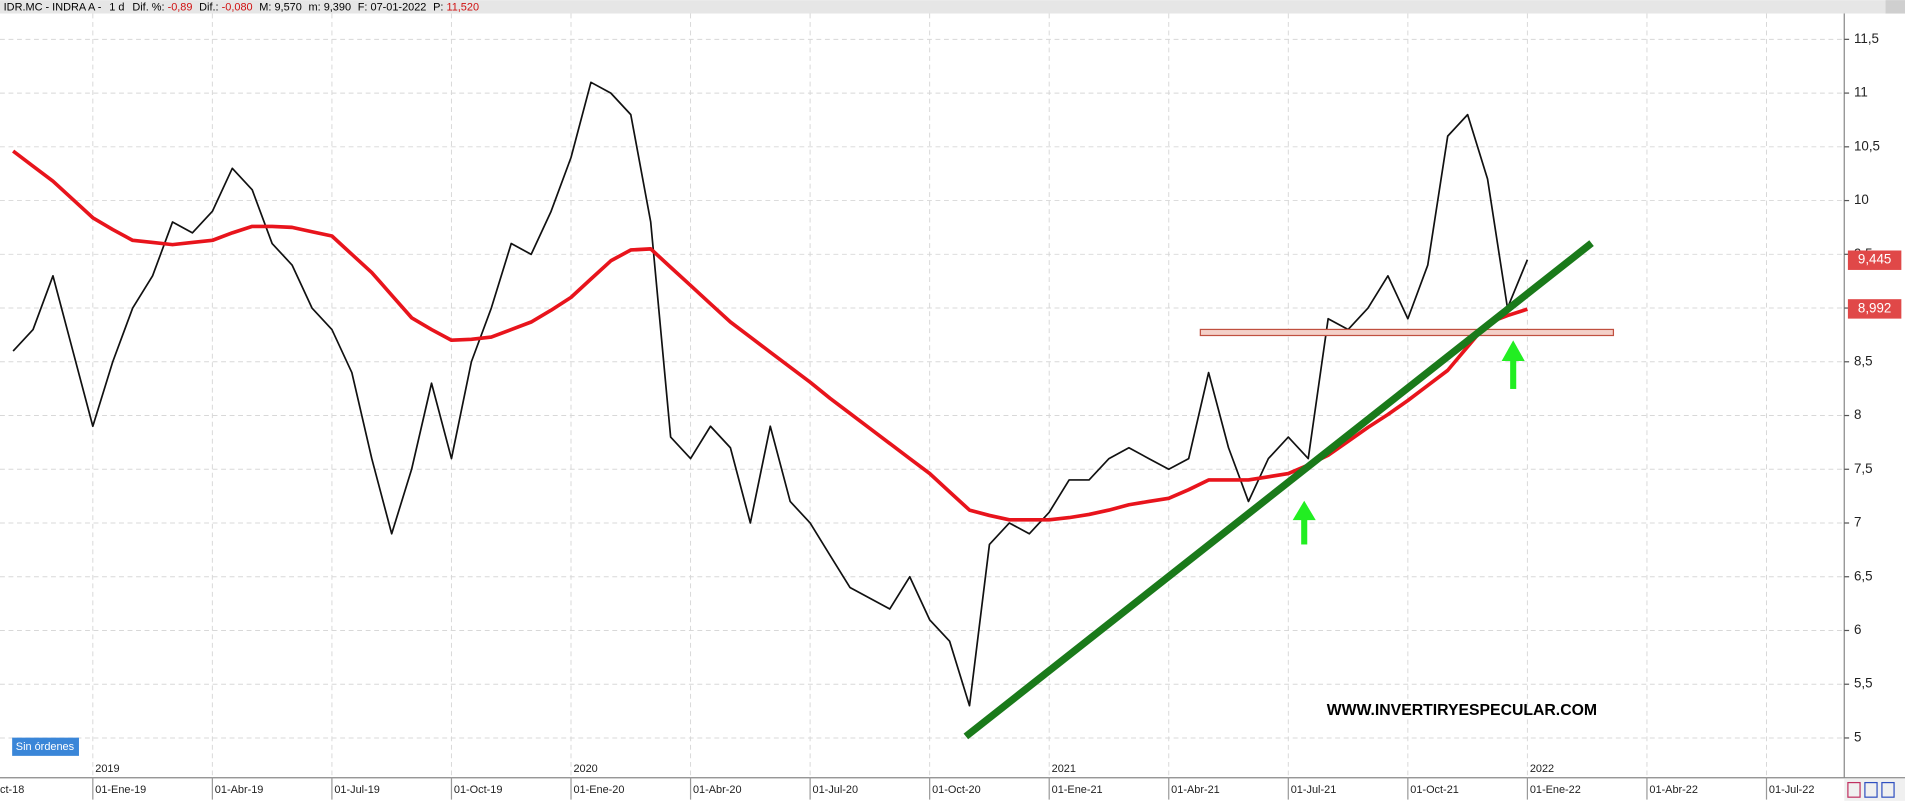  Describe the element at coordinates (1077, 790) in the screenshot. I see `x-tick-label: 01-Ene-21` at that location.